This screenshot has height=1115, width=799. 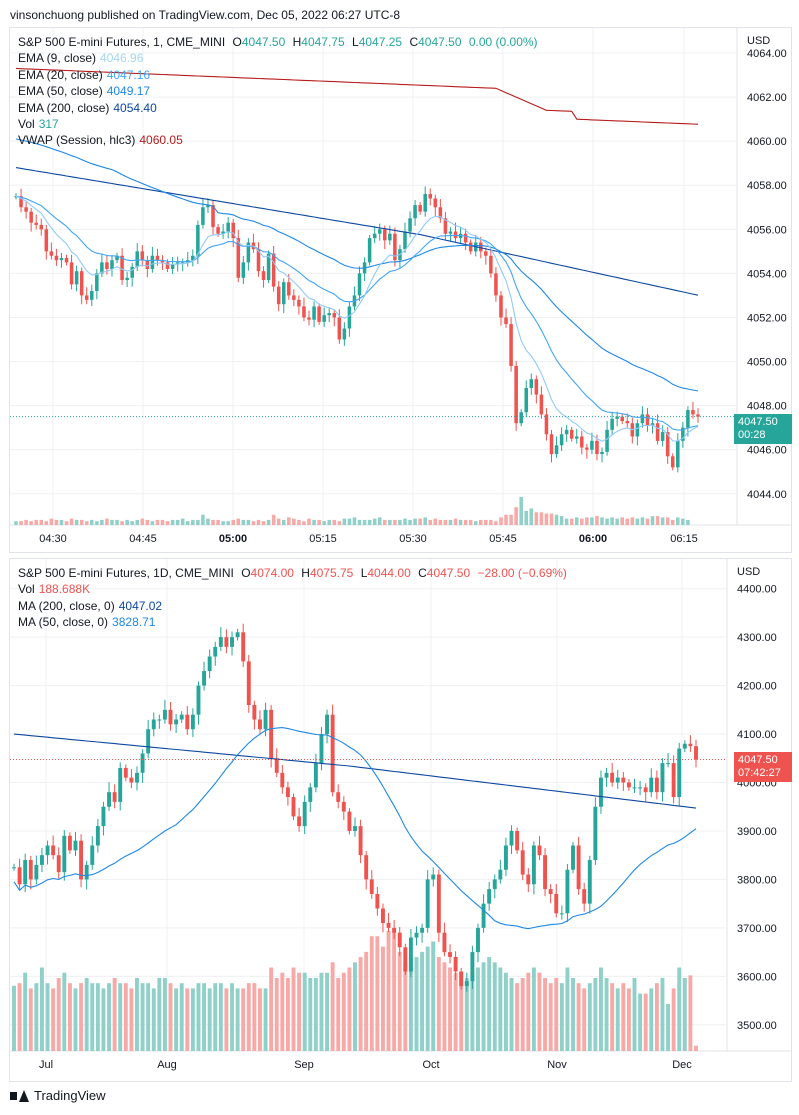 What do you see at coordinates (278, 140) in the screenshot?
I see `indicator-vwap: VWAP (Session, hlc3) 4060.05` at bounding box center [278, 140].